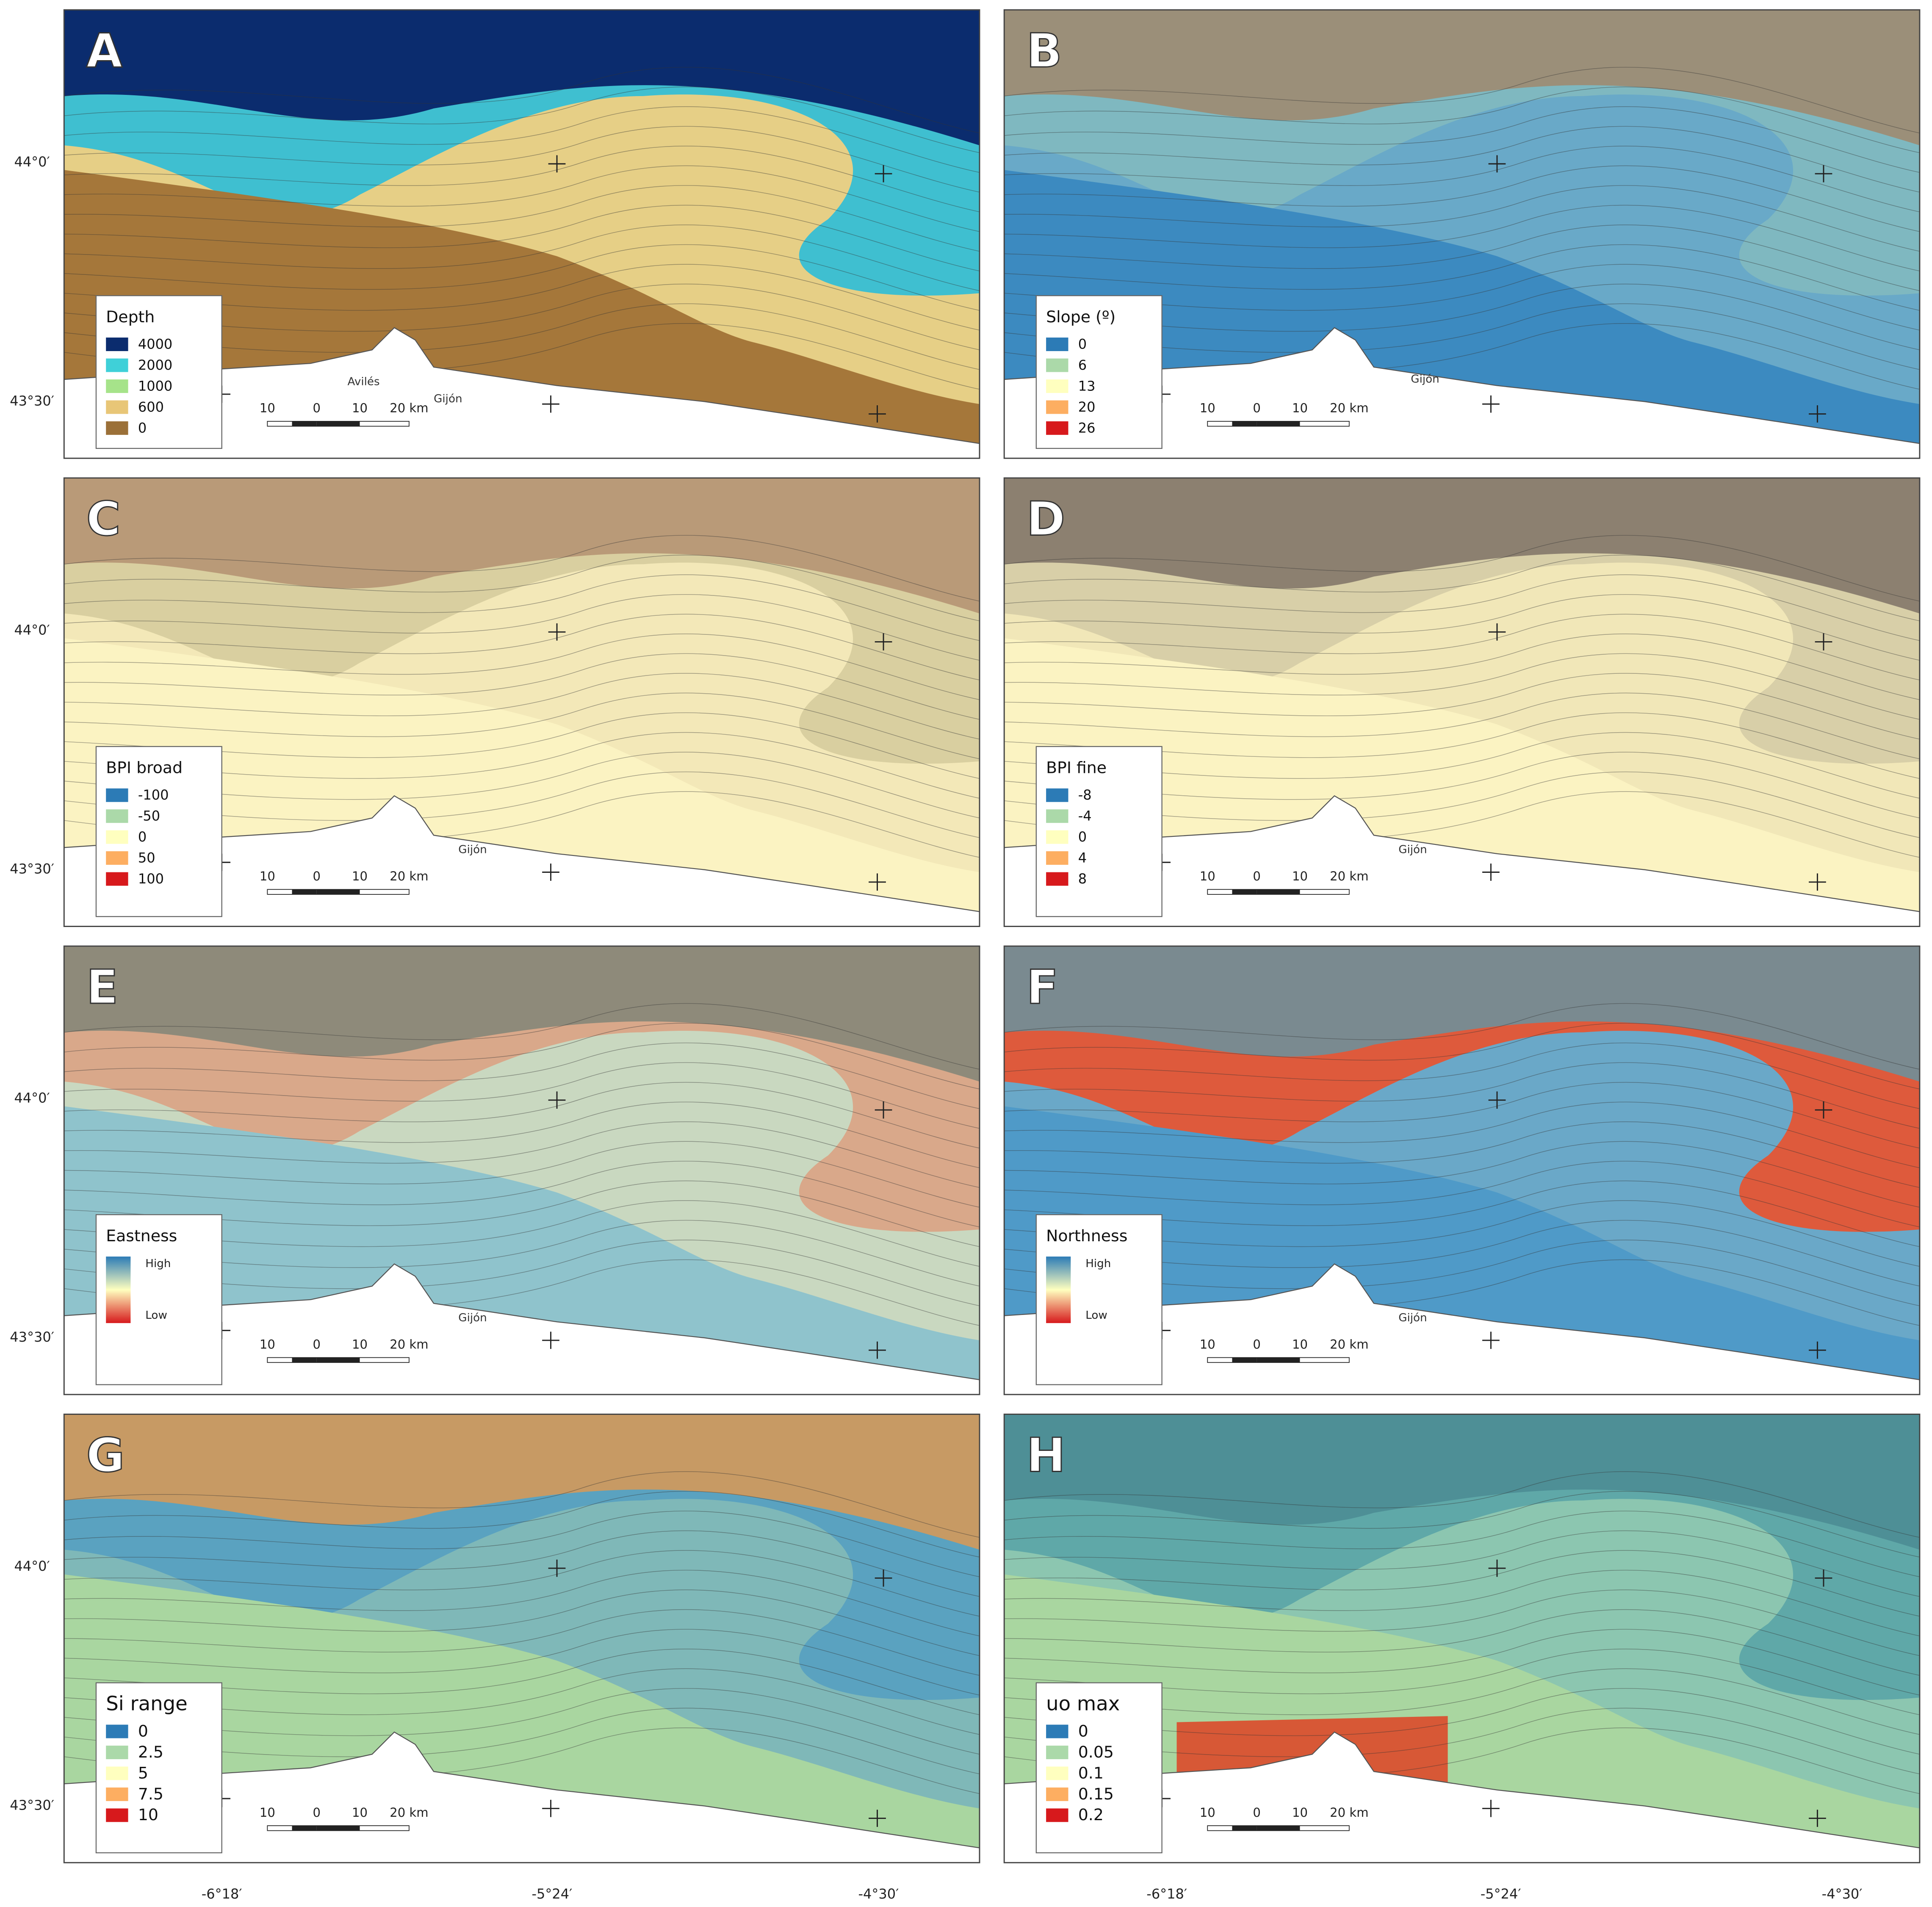 Image resolution: width=1932 pixels, height=1907 pixels. What do you see at coordinates (1425, 379) in the screenshot?
I see `place-label: Gijón` at bounding box center [1425, 379].